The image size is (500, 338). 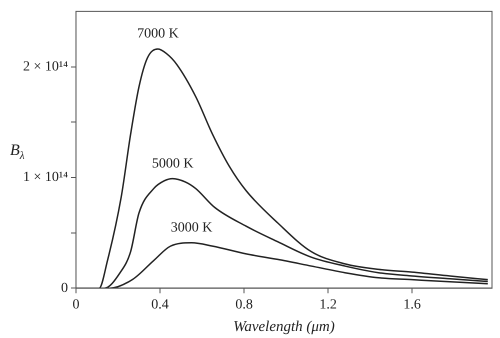 What do you see at coordinates (160, 304) in the screenshot?
I see `x-tick-label: 0.4` at bounding box center [160, 304].